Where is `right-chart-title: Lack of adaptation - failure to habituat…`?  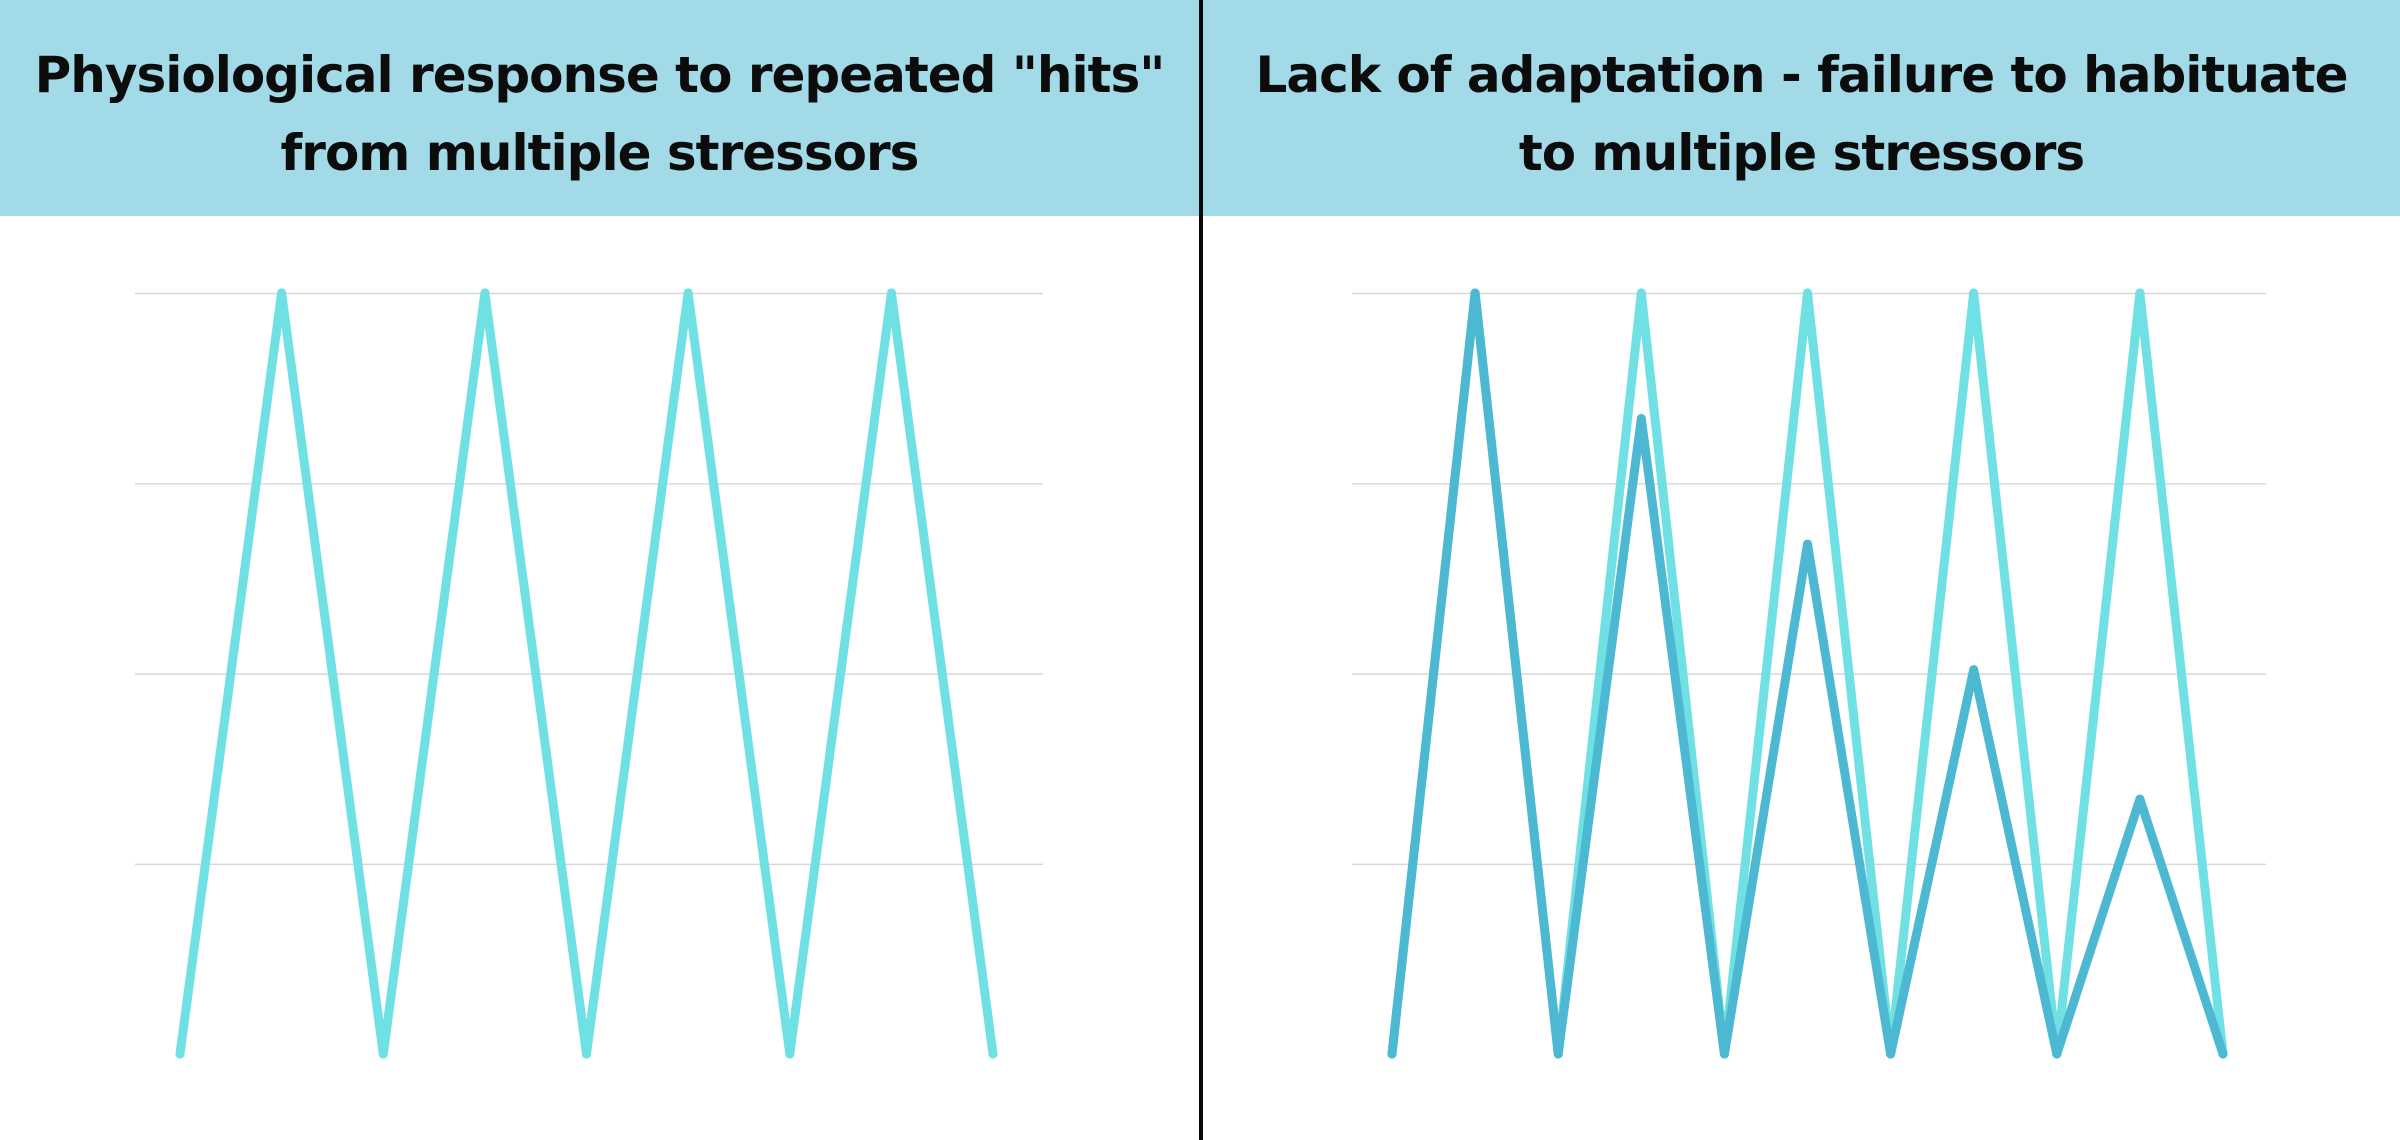
right-chart-title: Lack of adaptation - failure to habituat… is located at coordinates (1802, 114).